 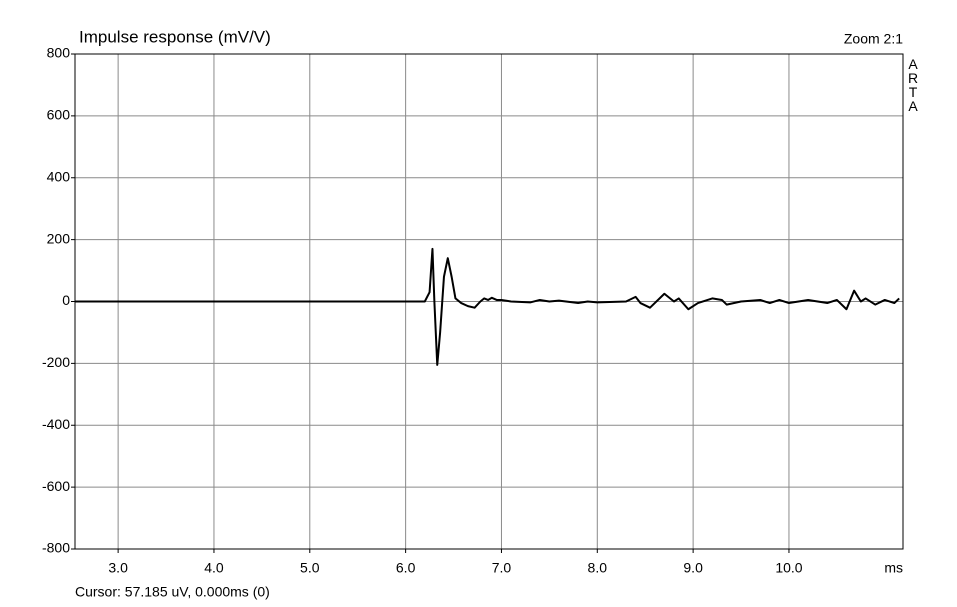 What do you see at coordinates (693, 568) in the screenshot?
I see `x-tick-label: 9.0` at bounding box center [693, 568].